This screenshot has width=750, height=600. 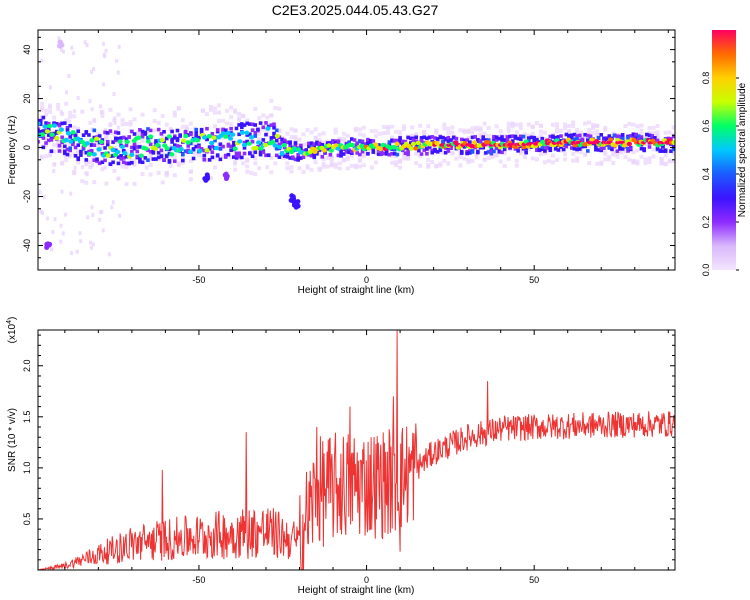 What do you see at coordinates (27, 99) in the screenshot?
I see `y-tick-label: 20` at bounding box center [27, 99].